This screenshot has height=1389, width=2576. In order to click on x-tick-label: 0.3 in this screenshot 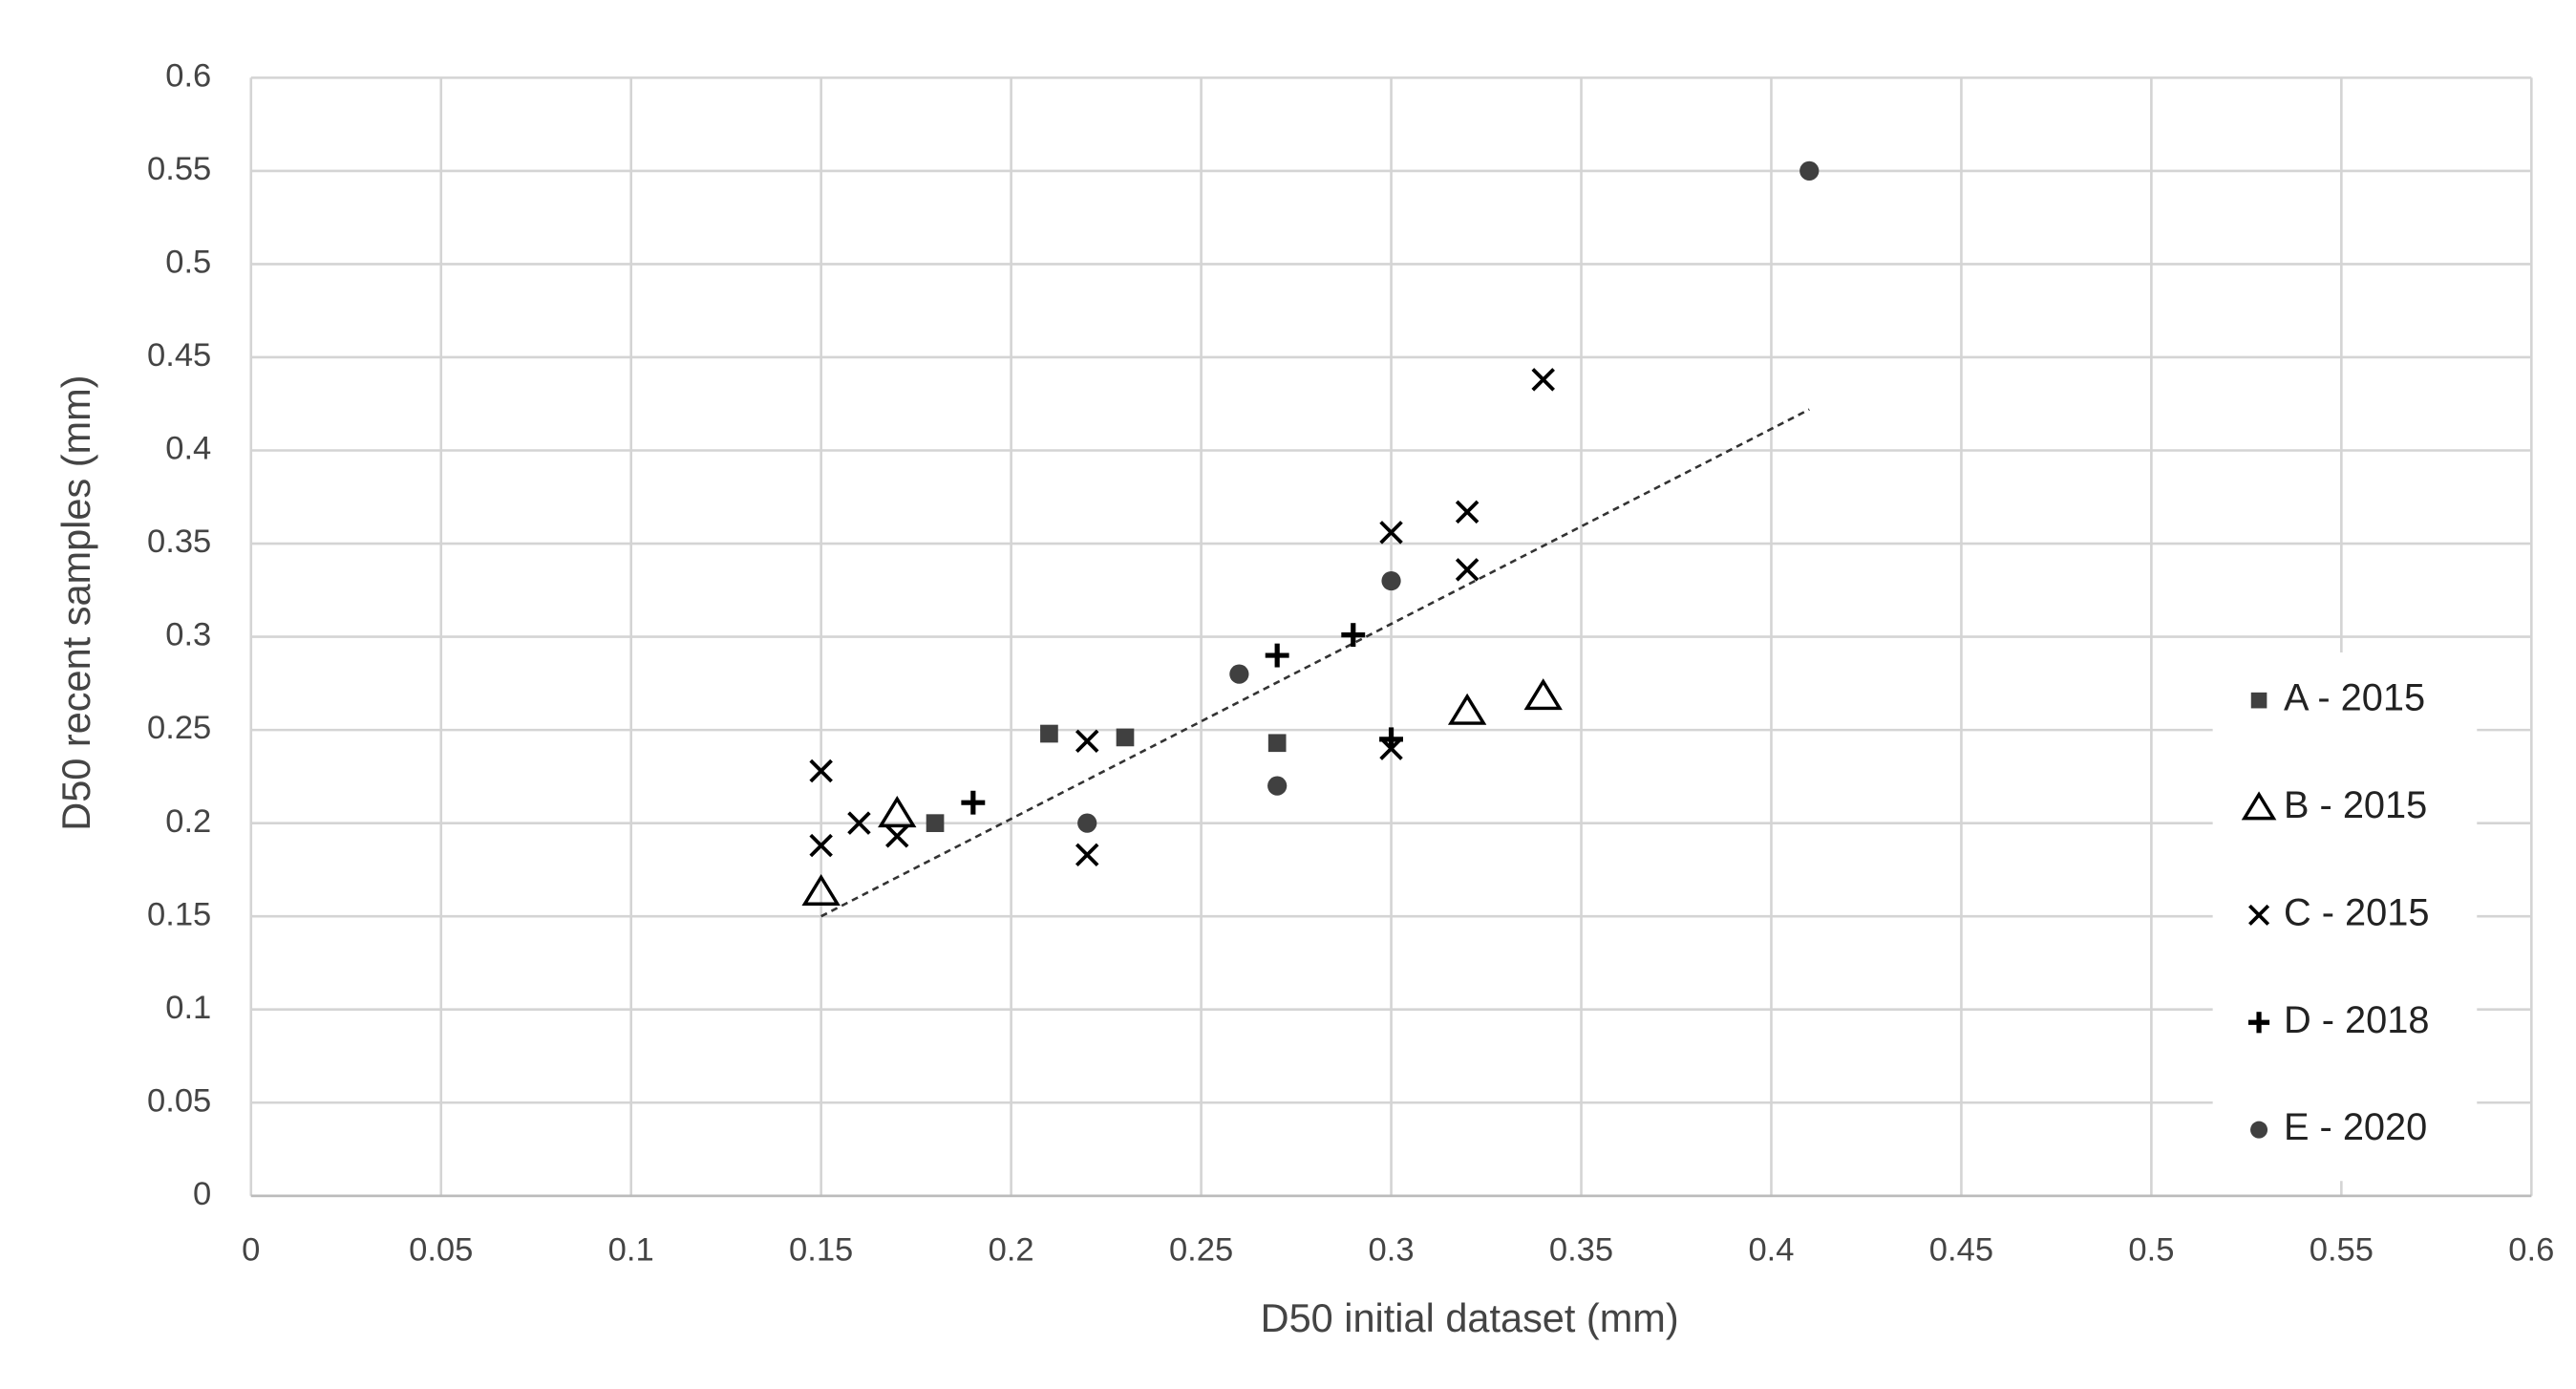, I will do `click(1392, 1251)`.